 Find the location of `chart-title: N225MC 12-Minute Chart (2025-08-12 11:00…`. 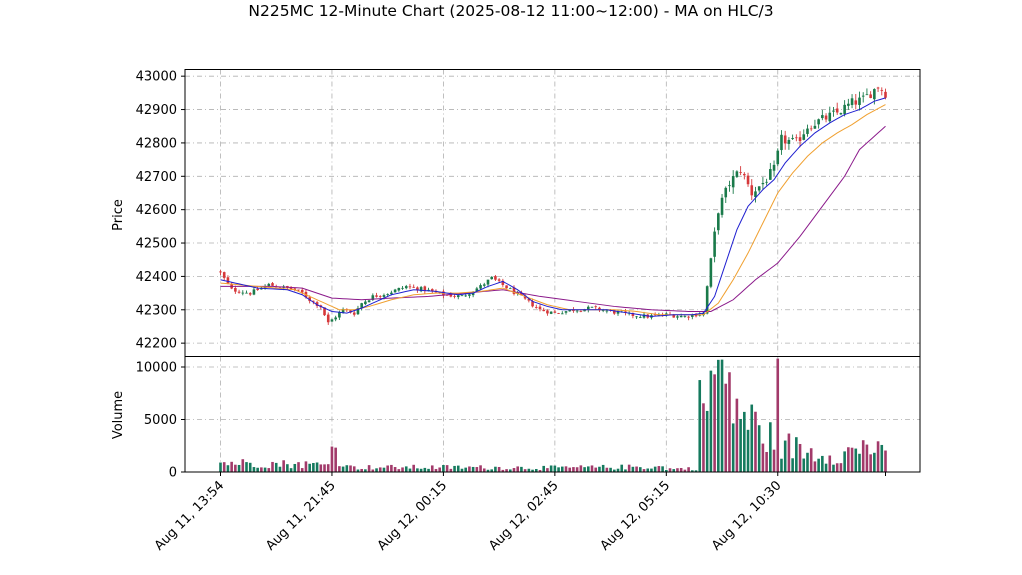

chart-title: N225MC 12-Minute Chart (2025-08-12 11:00… is located at coordinates (510, 11).